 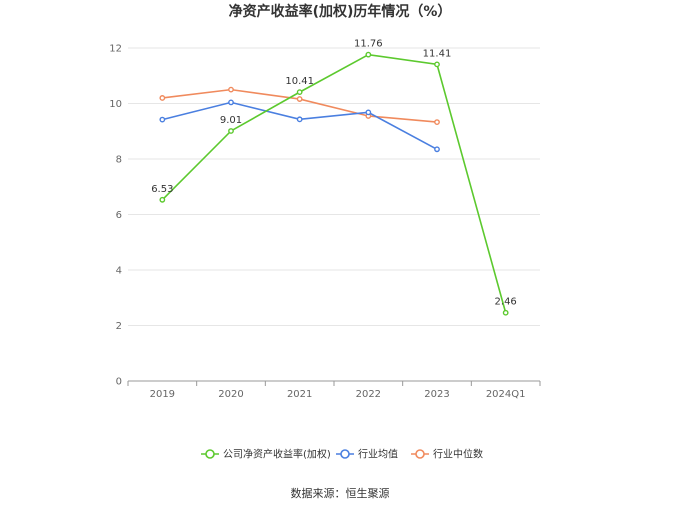 I want to click on data-label: 9.01, so click(x=231, y=120).